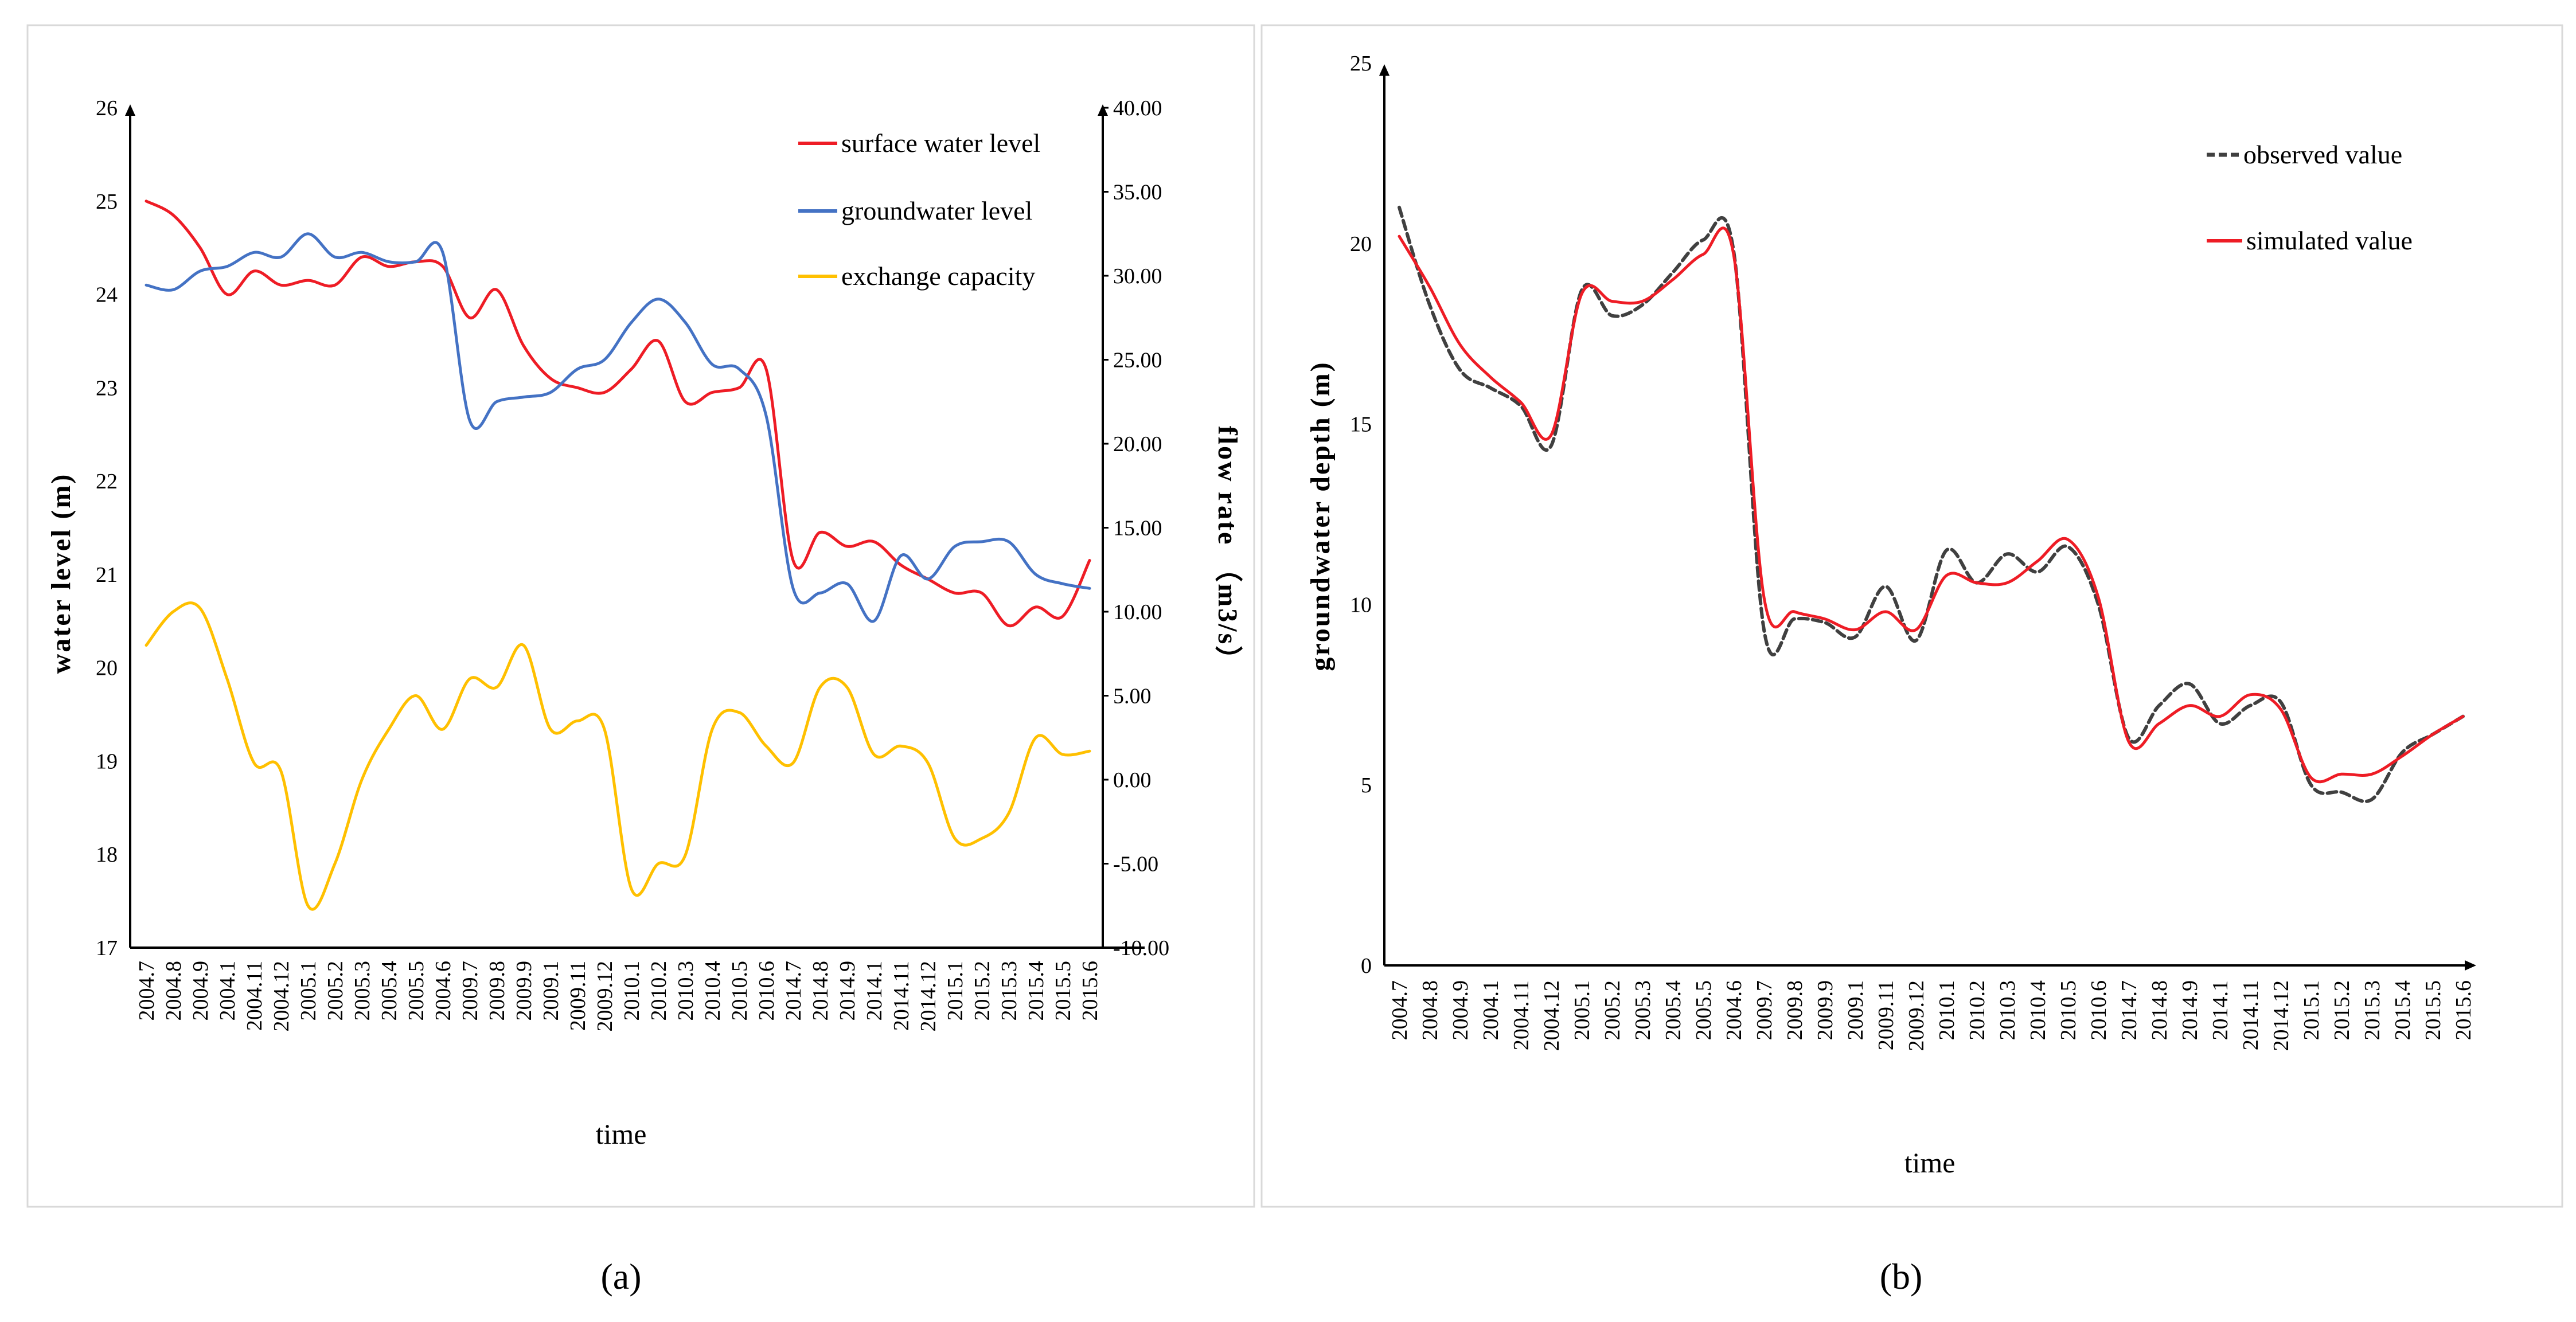 Image resolution: width=2576 pixels, height=1322 pixels. I want to click on b-x-tick-label: 2010.4, so click(2038, 1010).